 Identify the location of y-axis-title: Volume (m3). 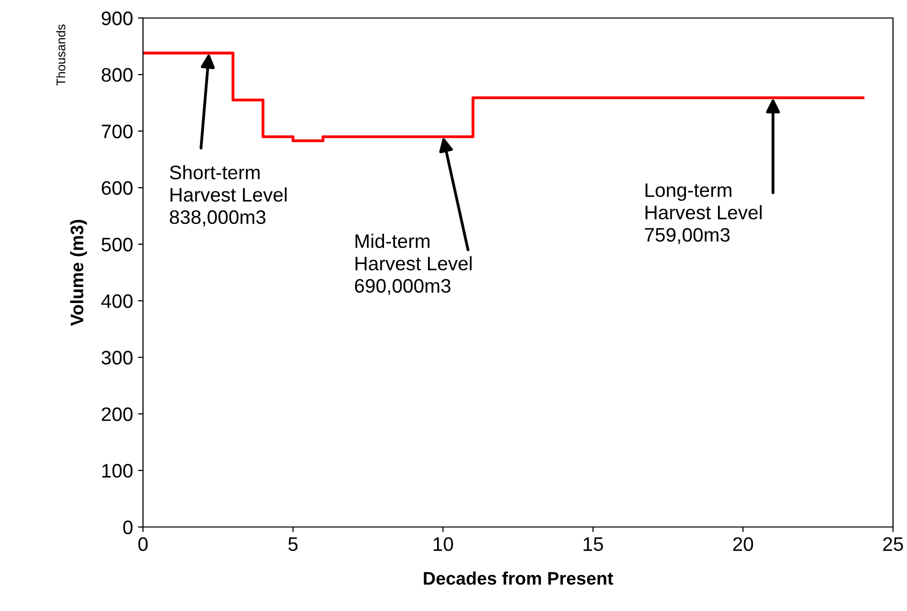
(78, 273).